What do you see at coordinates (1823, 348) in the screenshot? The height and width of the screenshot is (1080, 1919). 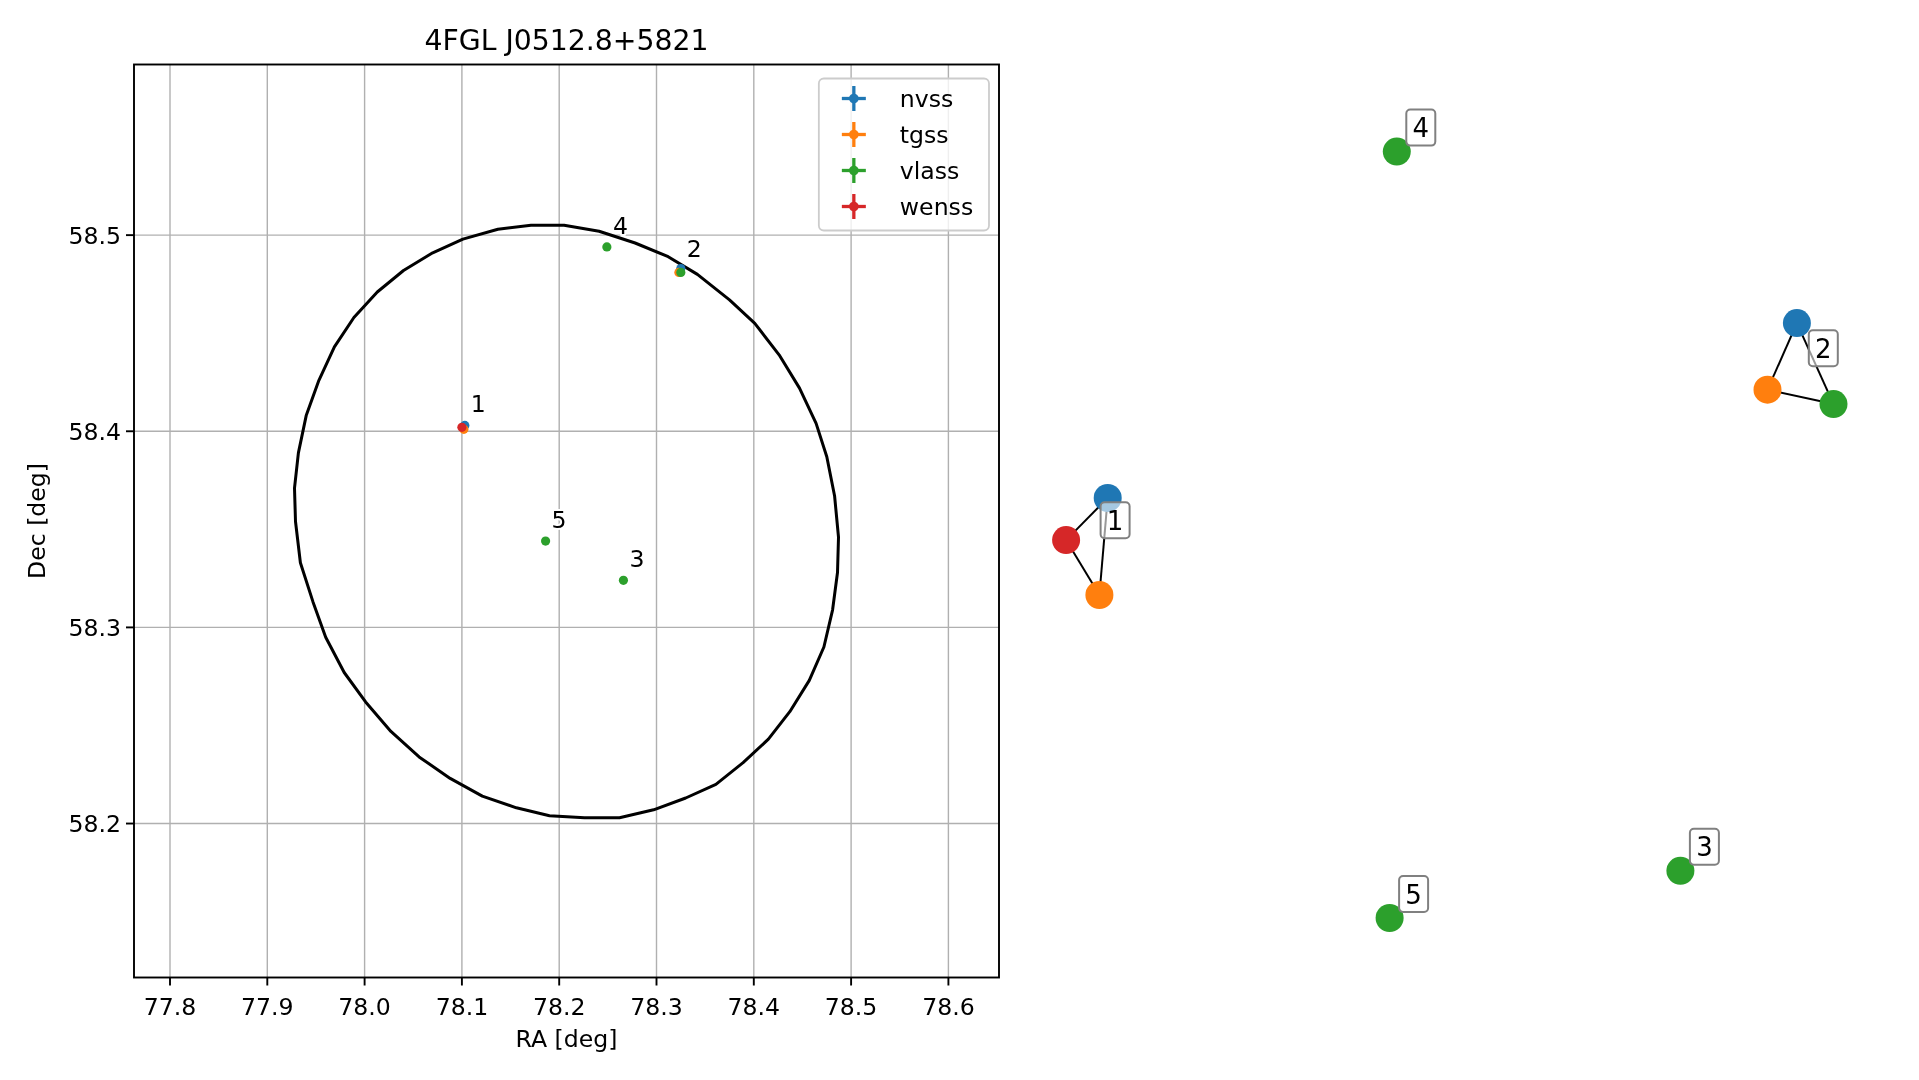 I see `category-label: 2` at bounding box center [1823, 348].